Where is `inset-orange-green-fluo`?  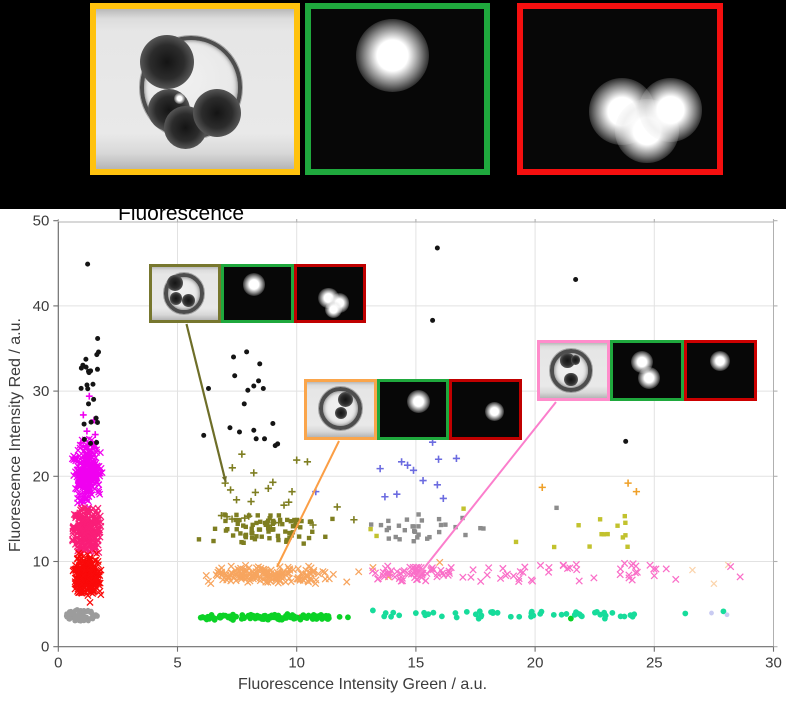
inset-orange-green-fluo is located at coordinates (413, 409).